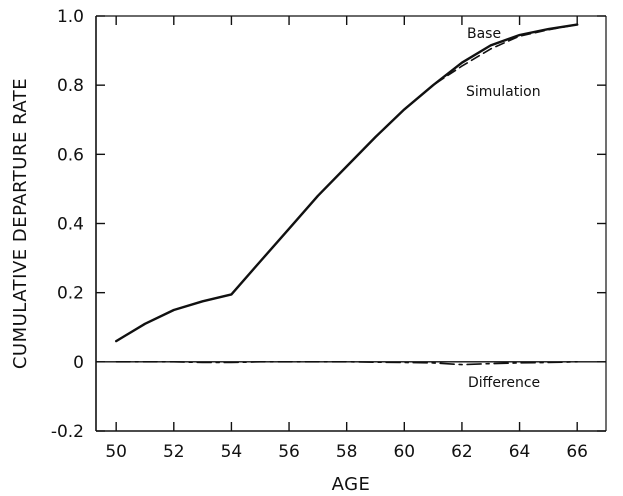 The height and width of the screenshot is (496, 623). Describe the element at coordinates (347, 363) in the screenshot. I see `series-line-difference` at that location.